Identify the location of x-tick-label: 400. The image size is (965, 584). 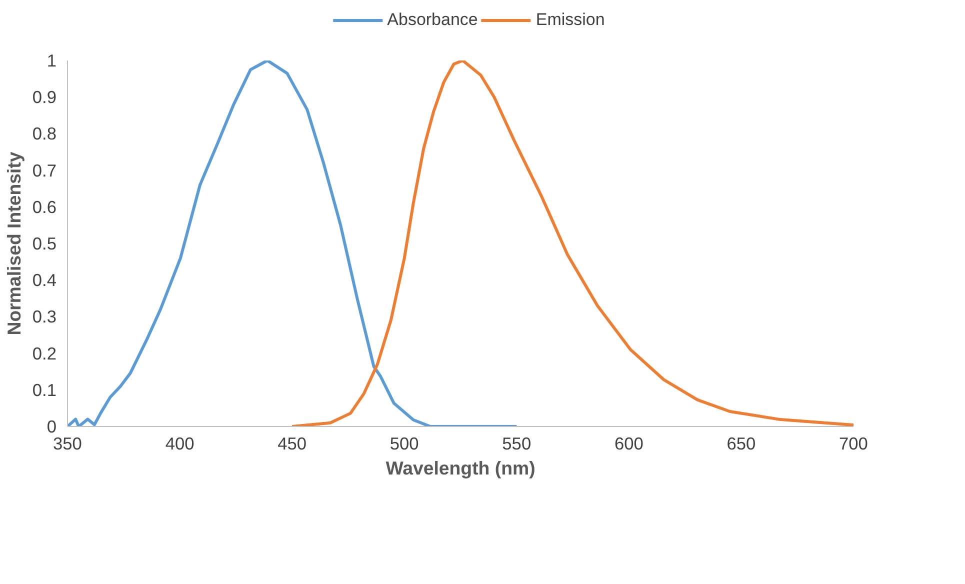
(179, 444).